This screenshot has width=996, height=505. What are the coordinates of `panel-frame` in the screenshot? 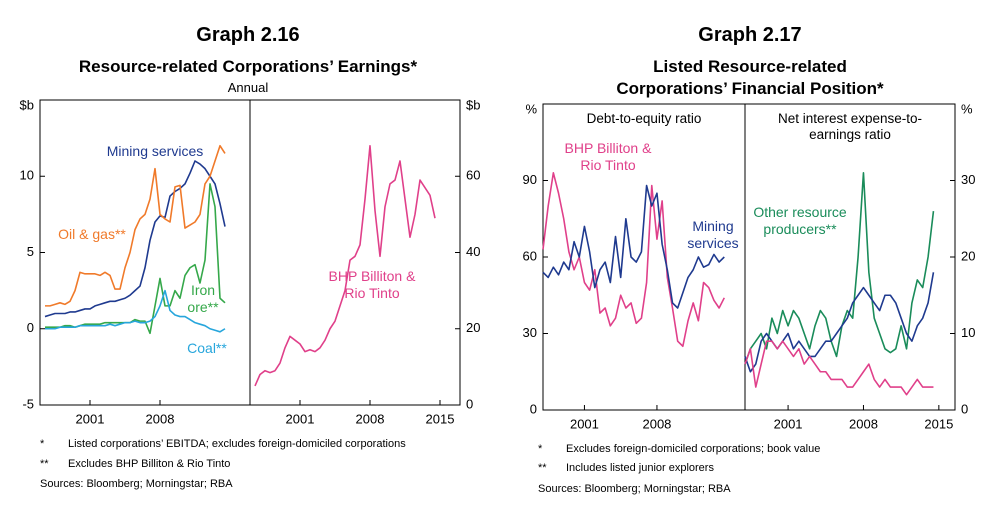 It's located at (850, 257).